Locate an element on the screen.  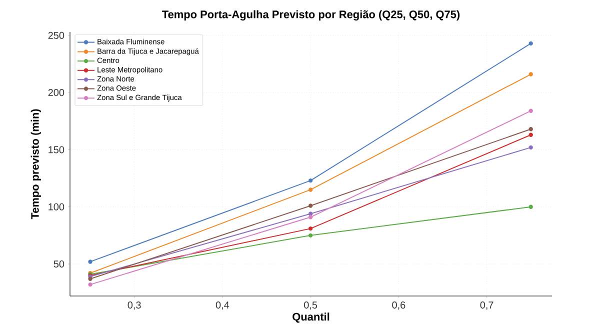
y-tick-label: 150 is located at coordinates (56, 150).